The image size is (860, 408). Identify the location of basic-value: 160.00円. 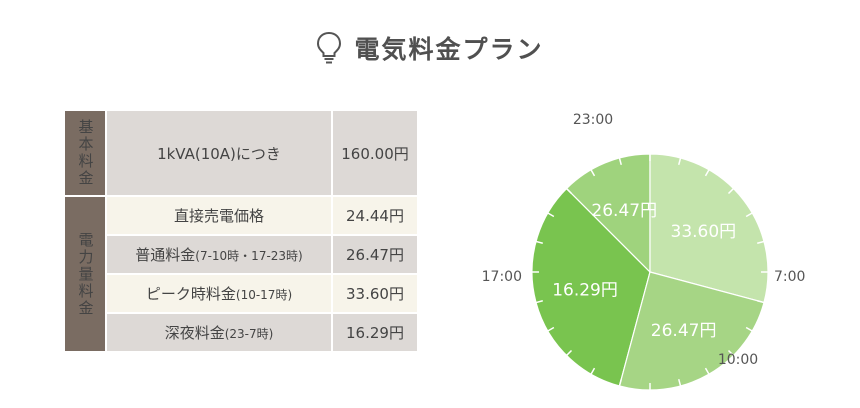
(375, 153).